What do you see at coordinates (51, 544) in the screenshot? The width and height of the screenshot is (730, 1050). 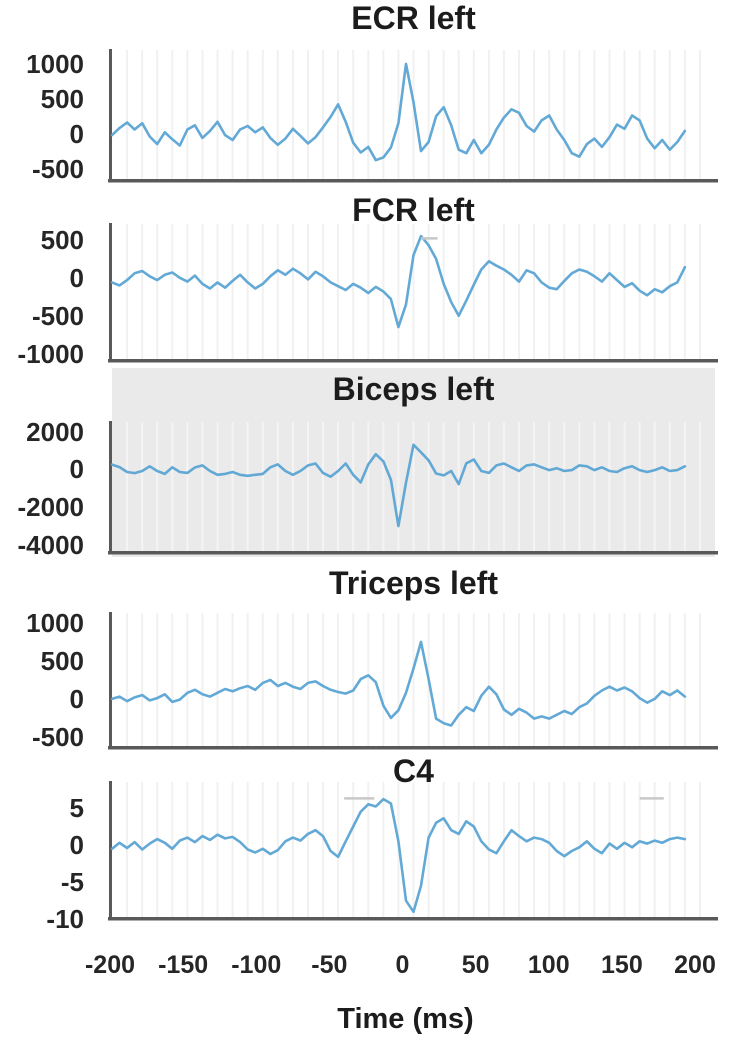 I see `y-tick-label: -4000` at bounding box center [51, 544].